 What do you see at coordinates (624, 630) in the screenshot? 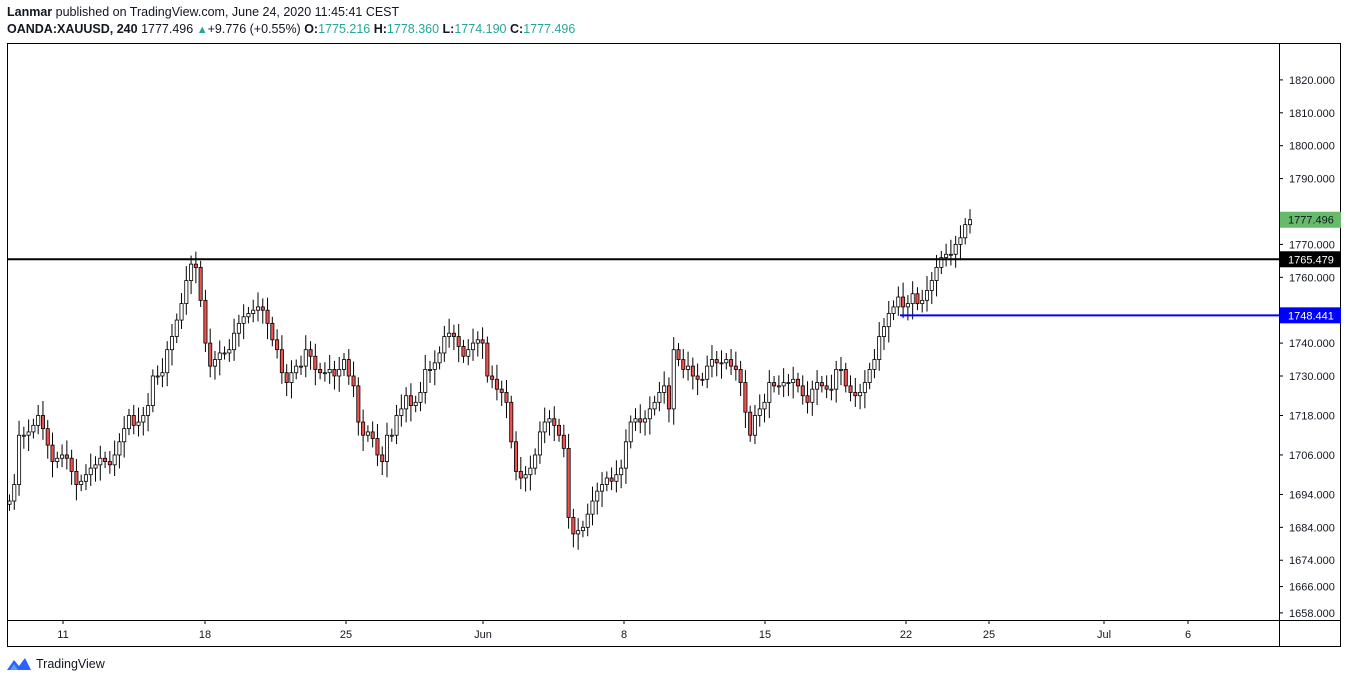
I see `time-axis: 11 18 25 Jun 8 15 22 25 Jul 6` at bounding box center [624, 630].